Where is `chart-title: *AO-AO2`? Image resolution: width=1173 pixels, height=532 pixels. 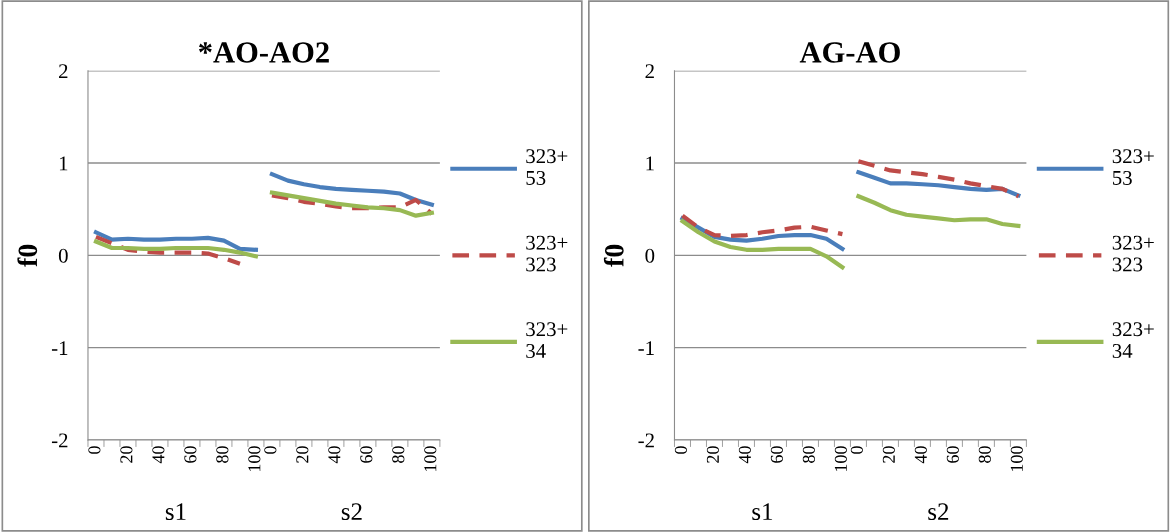
chart-title: *AO-AO2 is located at coordinates (264, 52).